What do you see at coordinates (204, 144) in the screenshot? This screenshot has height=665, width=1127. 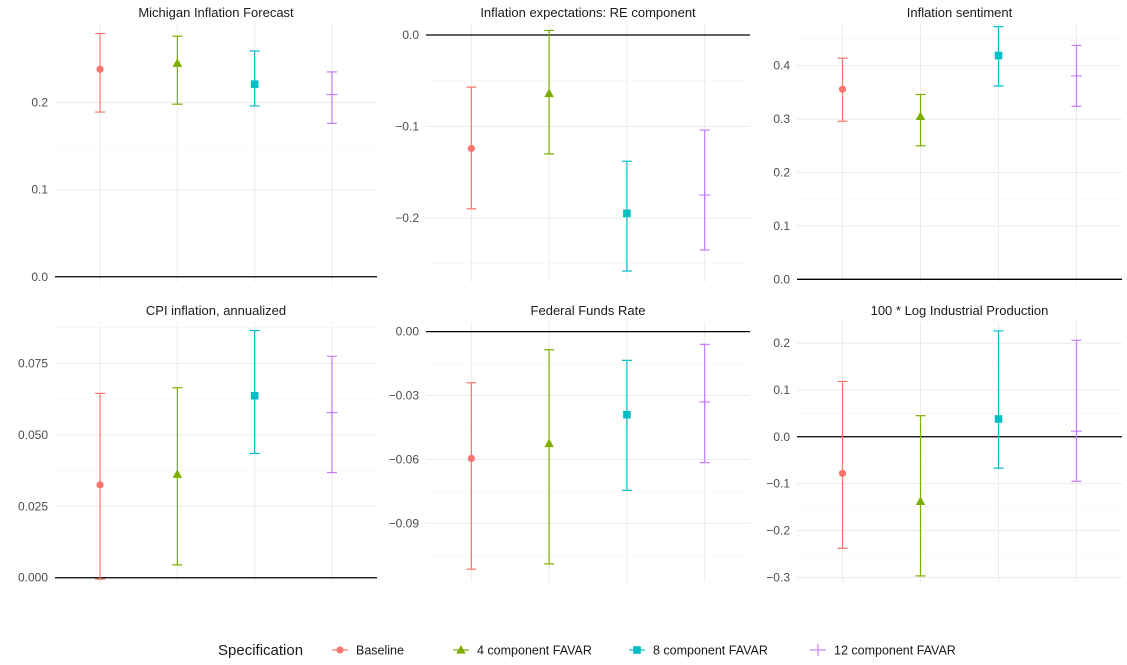 I see `panel-1: 0.0 0.1 0.2 Michigan Inflation Forecast` at bounding box center [204, 144].